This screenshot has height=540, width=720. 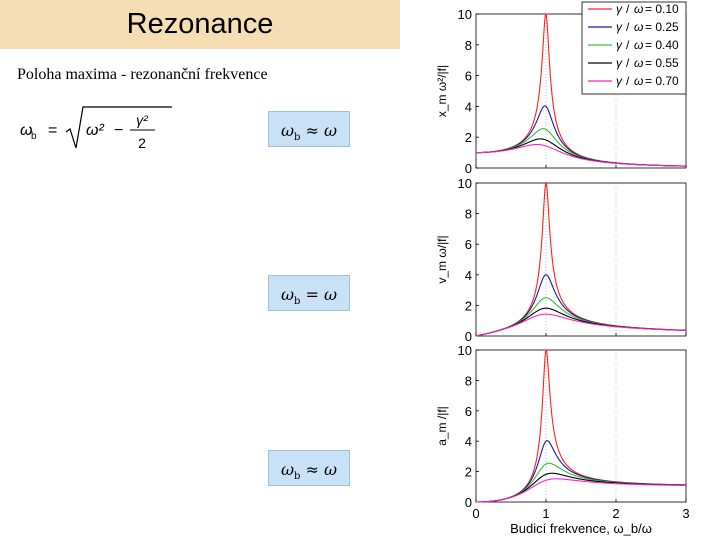 I want to click on legend-slash-3: /, so click(x=628, y=63).